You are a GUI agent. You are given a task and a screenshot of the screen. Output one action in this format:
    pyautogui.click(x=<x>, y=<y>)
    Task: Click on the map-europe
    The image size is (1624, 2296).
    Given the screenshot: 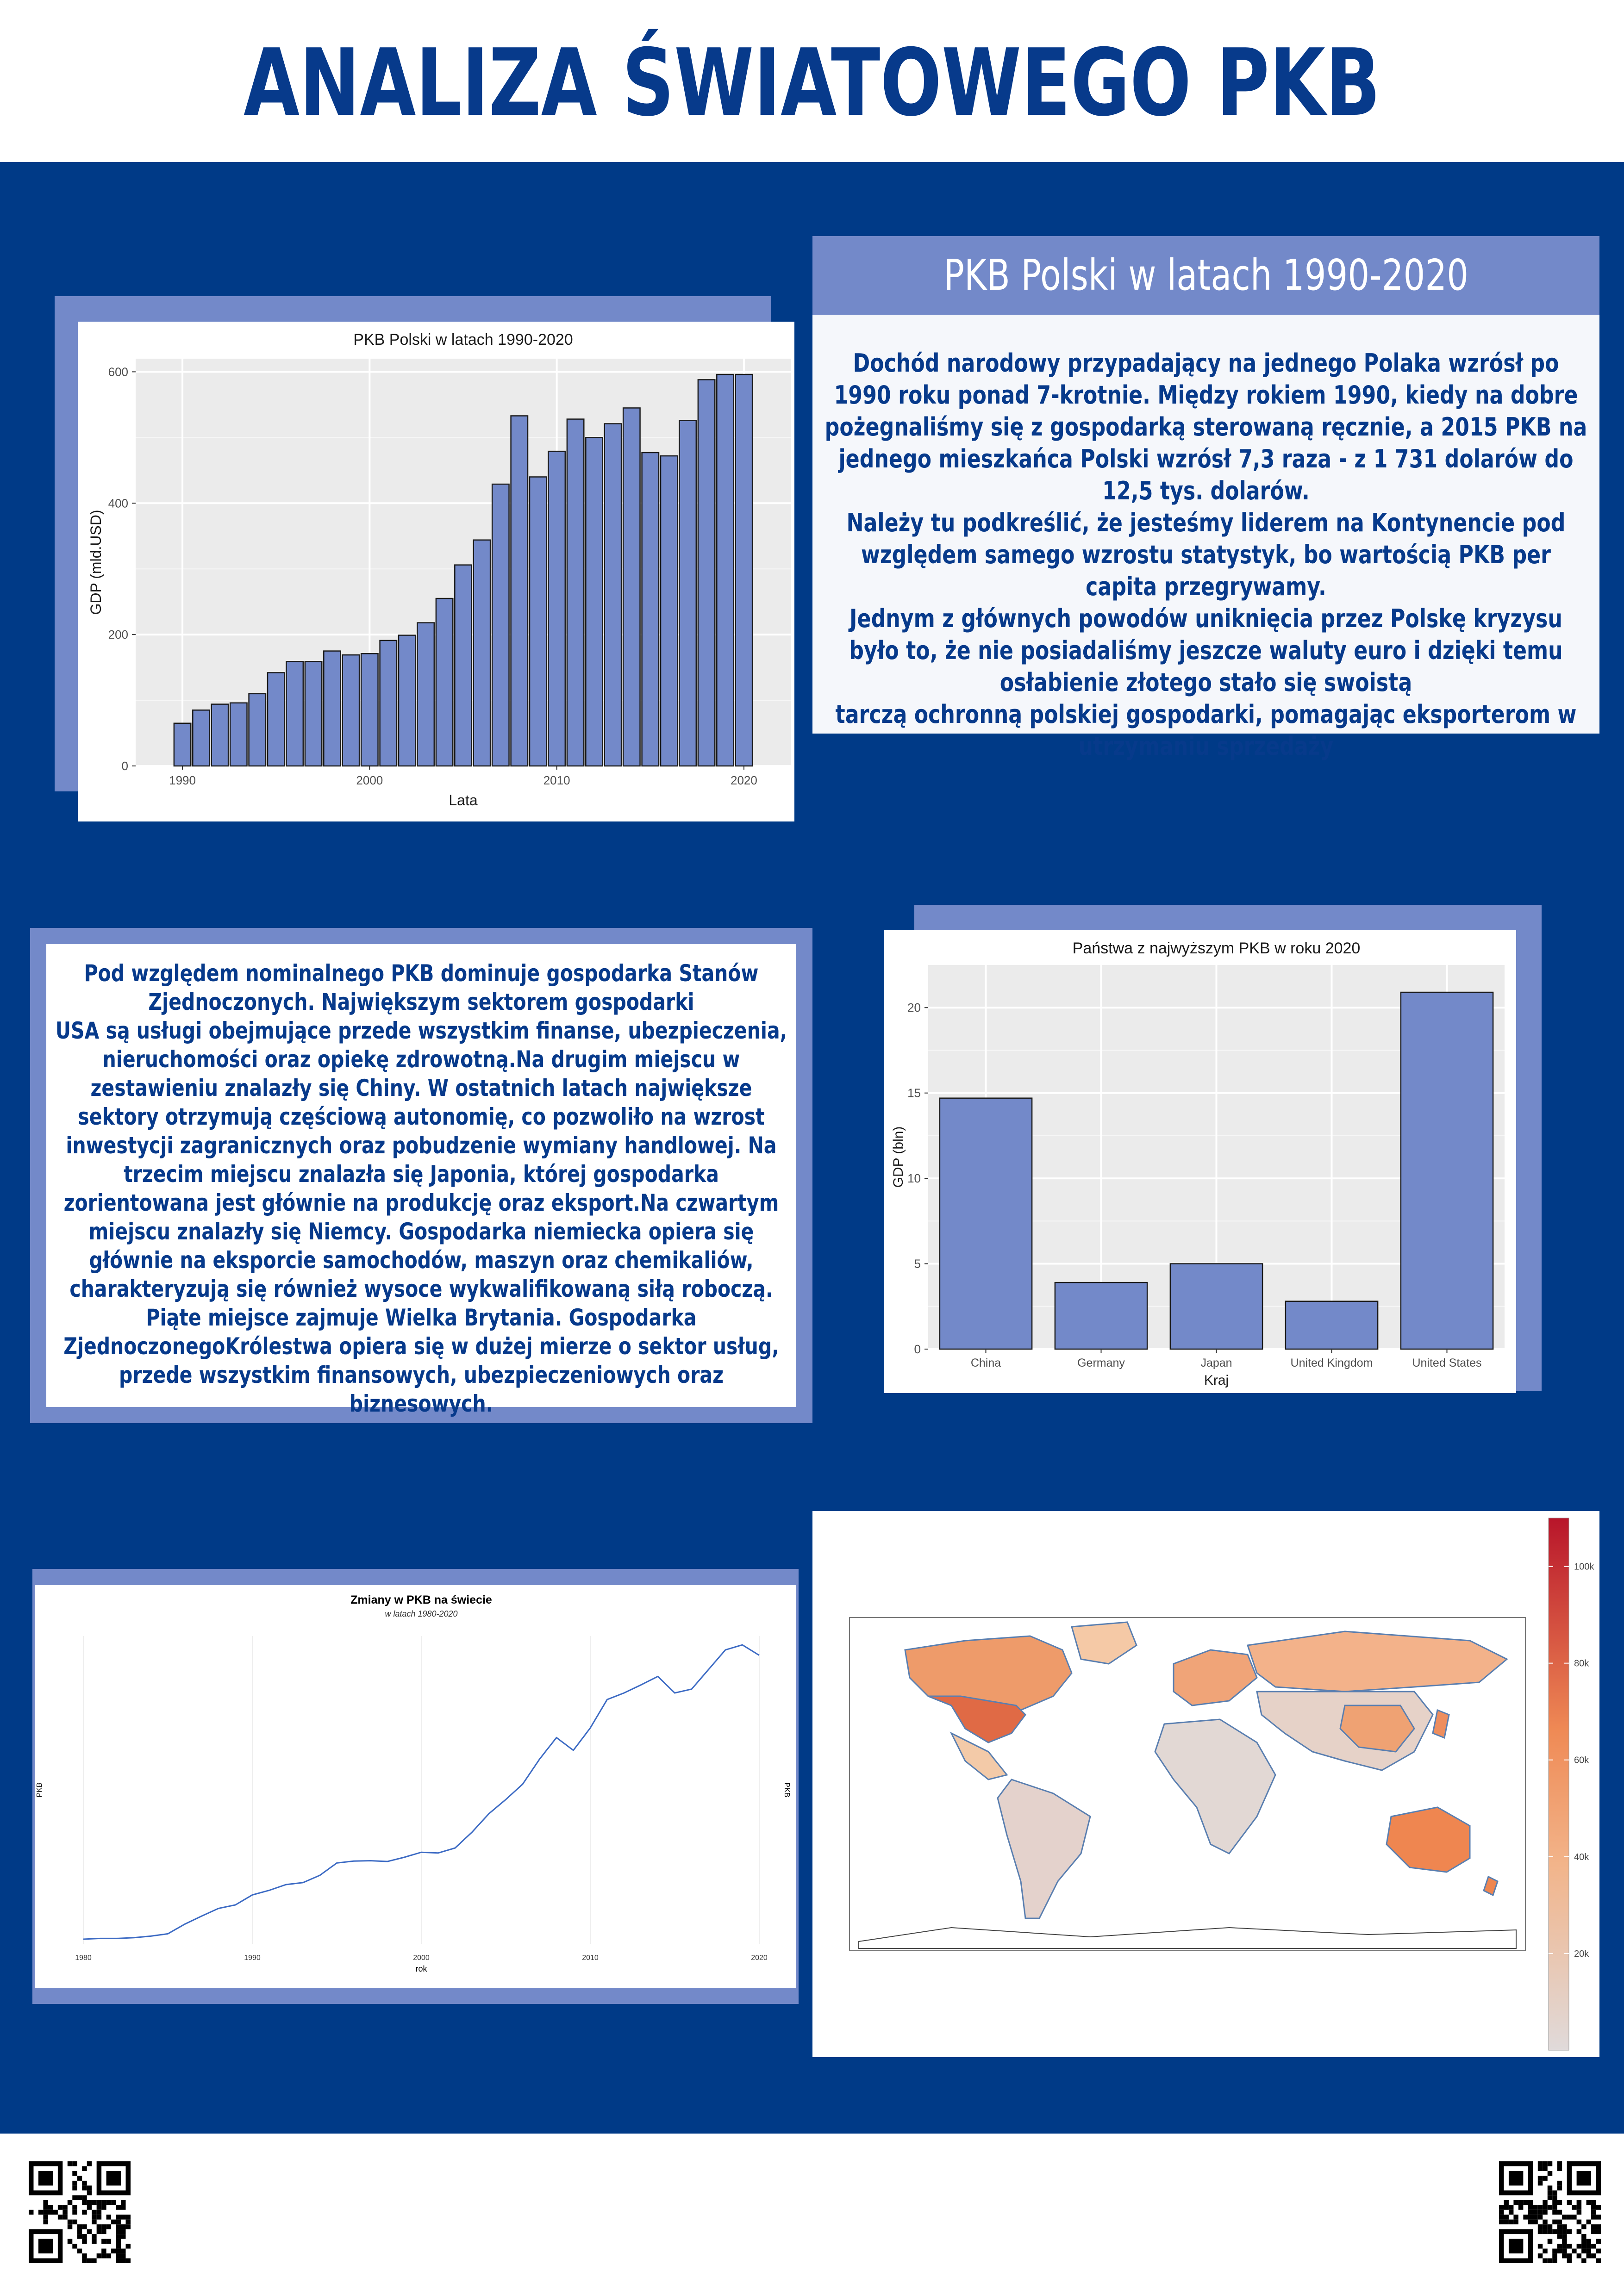 What is the action you would take?
    pyautogui.click(x=1215, y=1677)
    